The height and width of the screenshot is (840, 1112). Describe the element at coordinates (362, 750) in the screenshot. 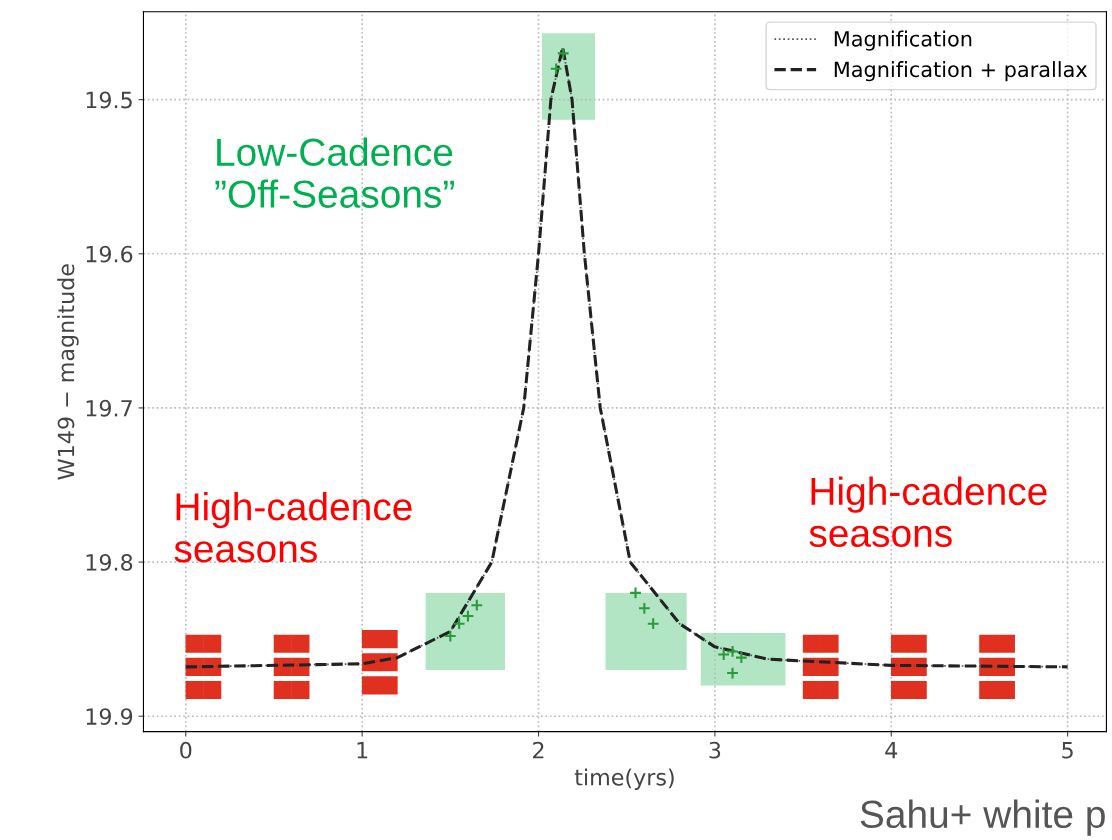

I see `x-tick-label: 1` at that location.